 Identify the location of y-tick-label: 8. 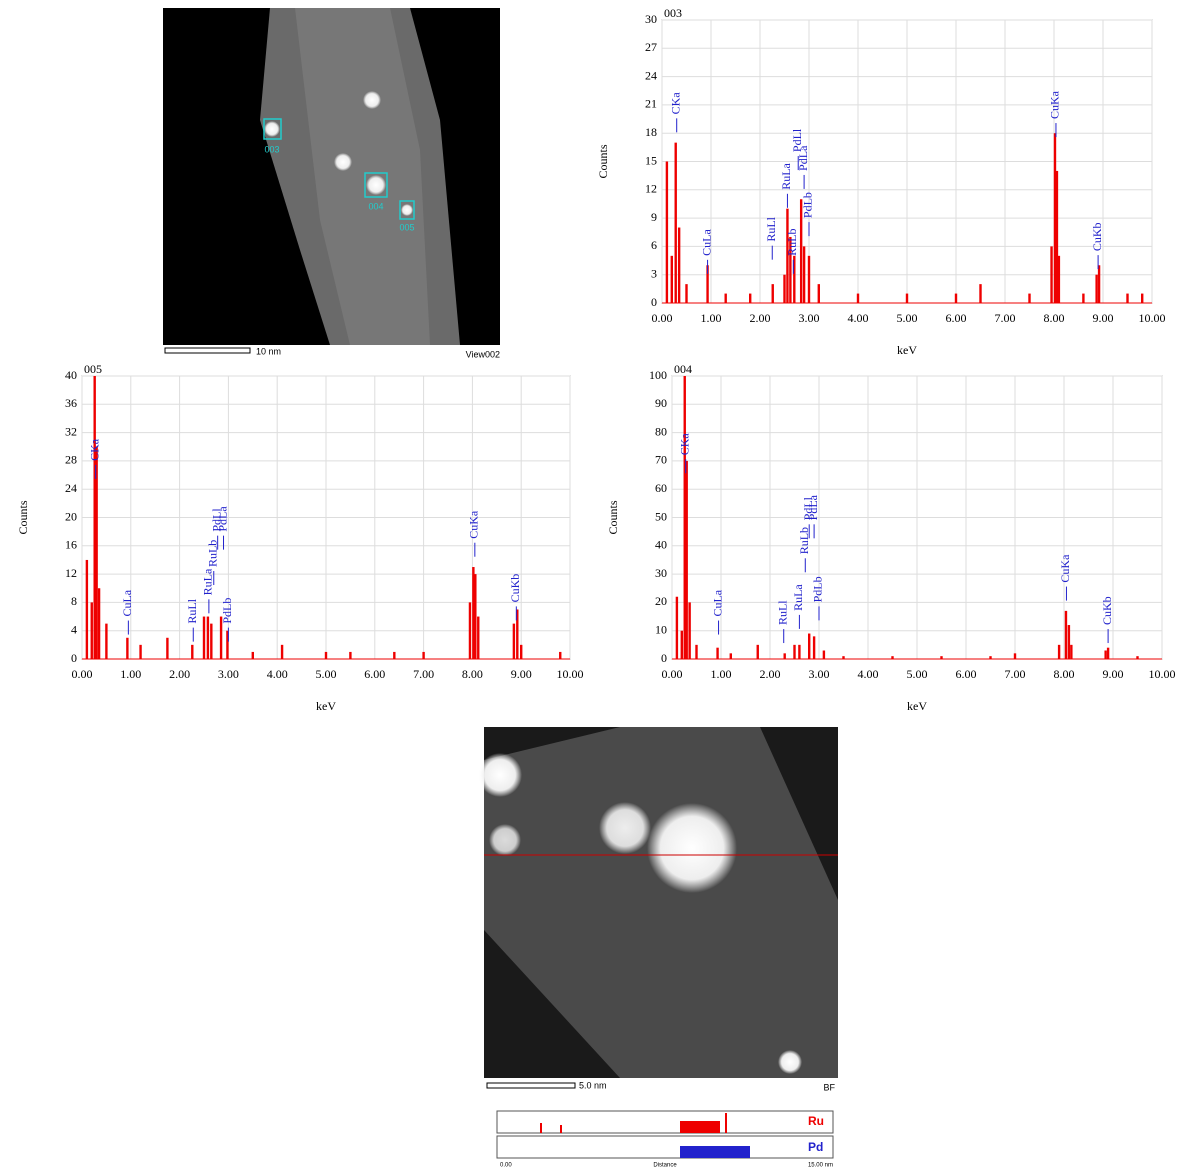
(74, 601).